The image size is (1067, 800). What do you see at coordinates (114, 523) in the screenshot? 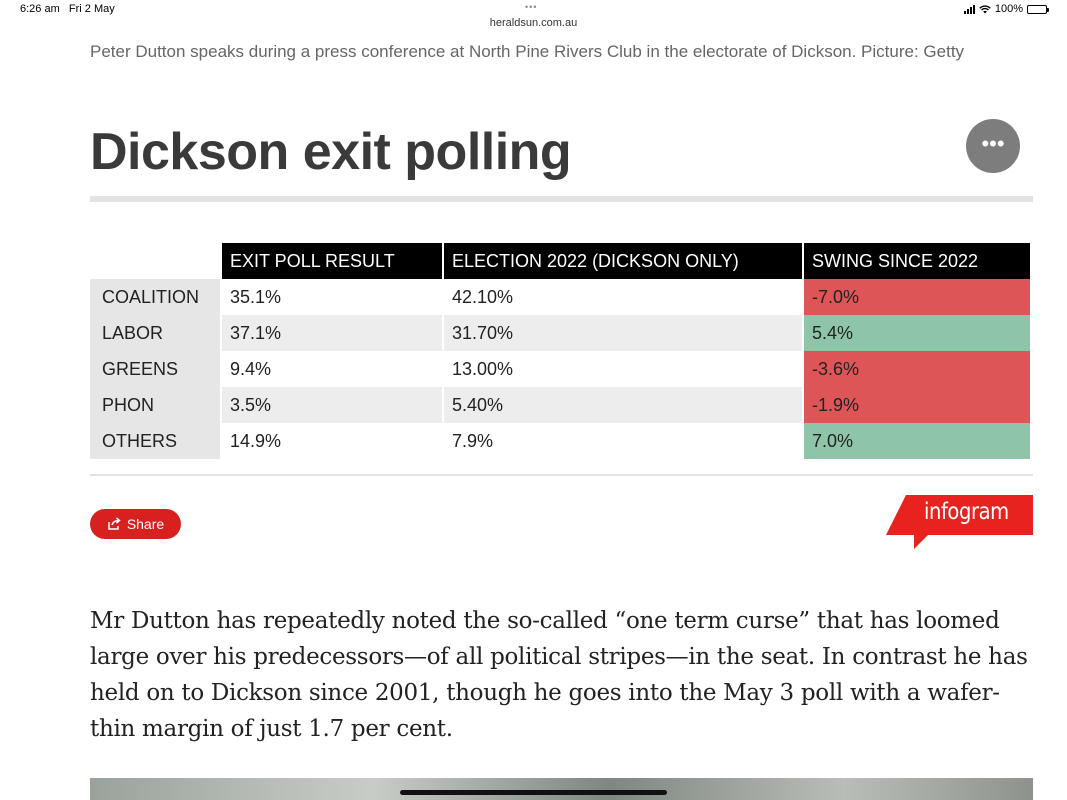
I see `share-icon` at bounding box center [114, 523].